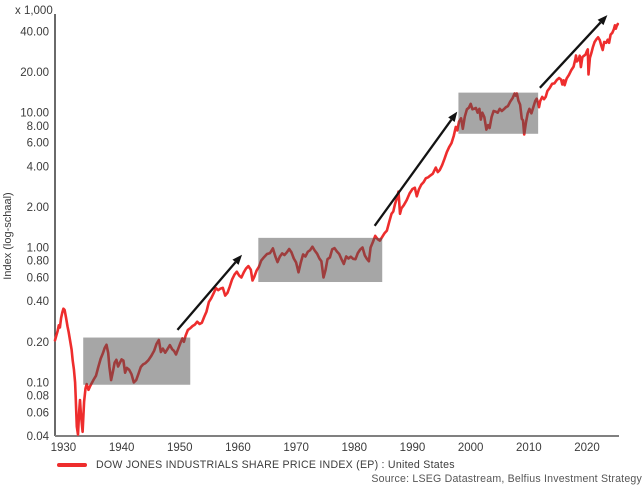 The width and height of the screenshot is (643, 491). What do you see at coordinates (38, 144) in the screenshot?
I see `y-tick-label: 6.00` at bounding box center [38, 144].